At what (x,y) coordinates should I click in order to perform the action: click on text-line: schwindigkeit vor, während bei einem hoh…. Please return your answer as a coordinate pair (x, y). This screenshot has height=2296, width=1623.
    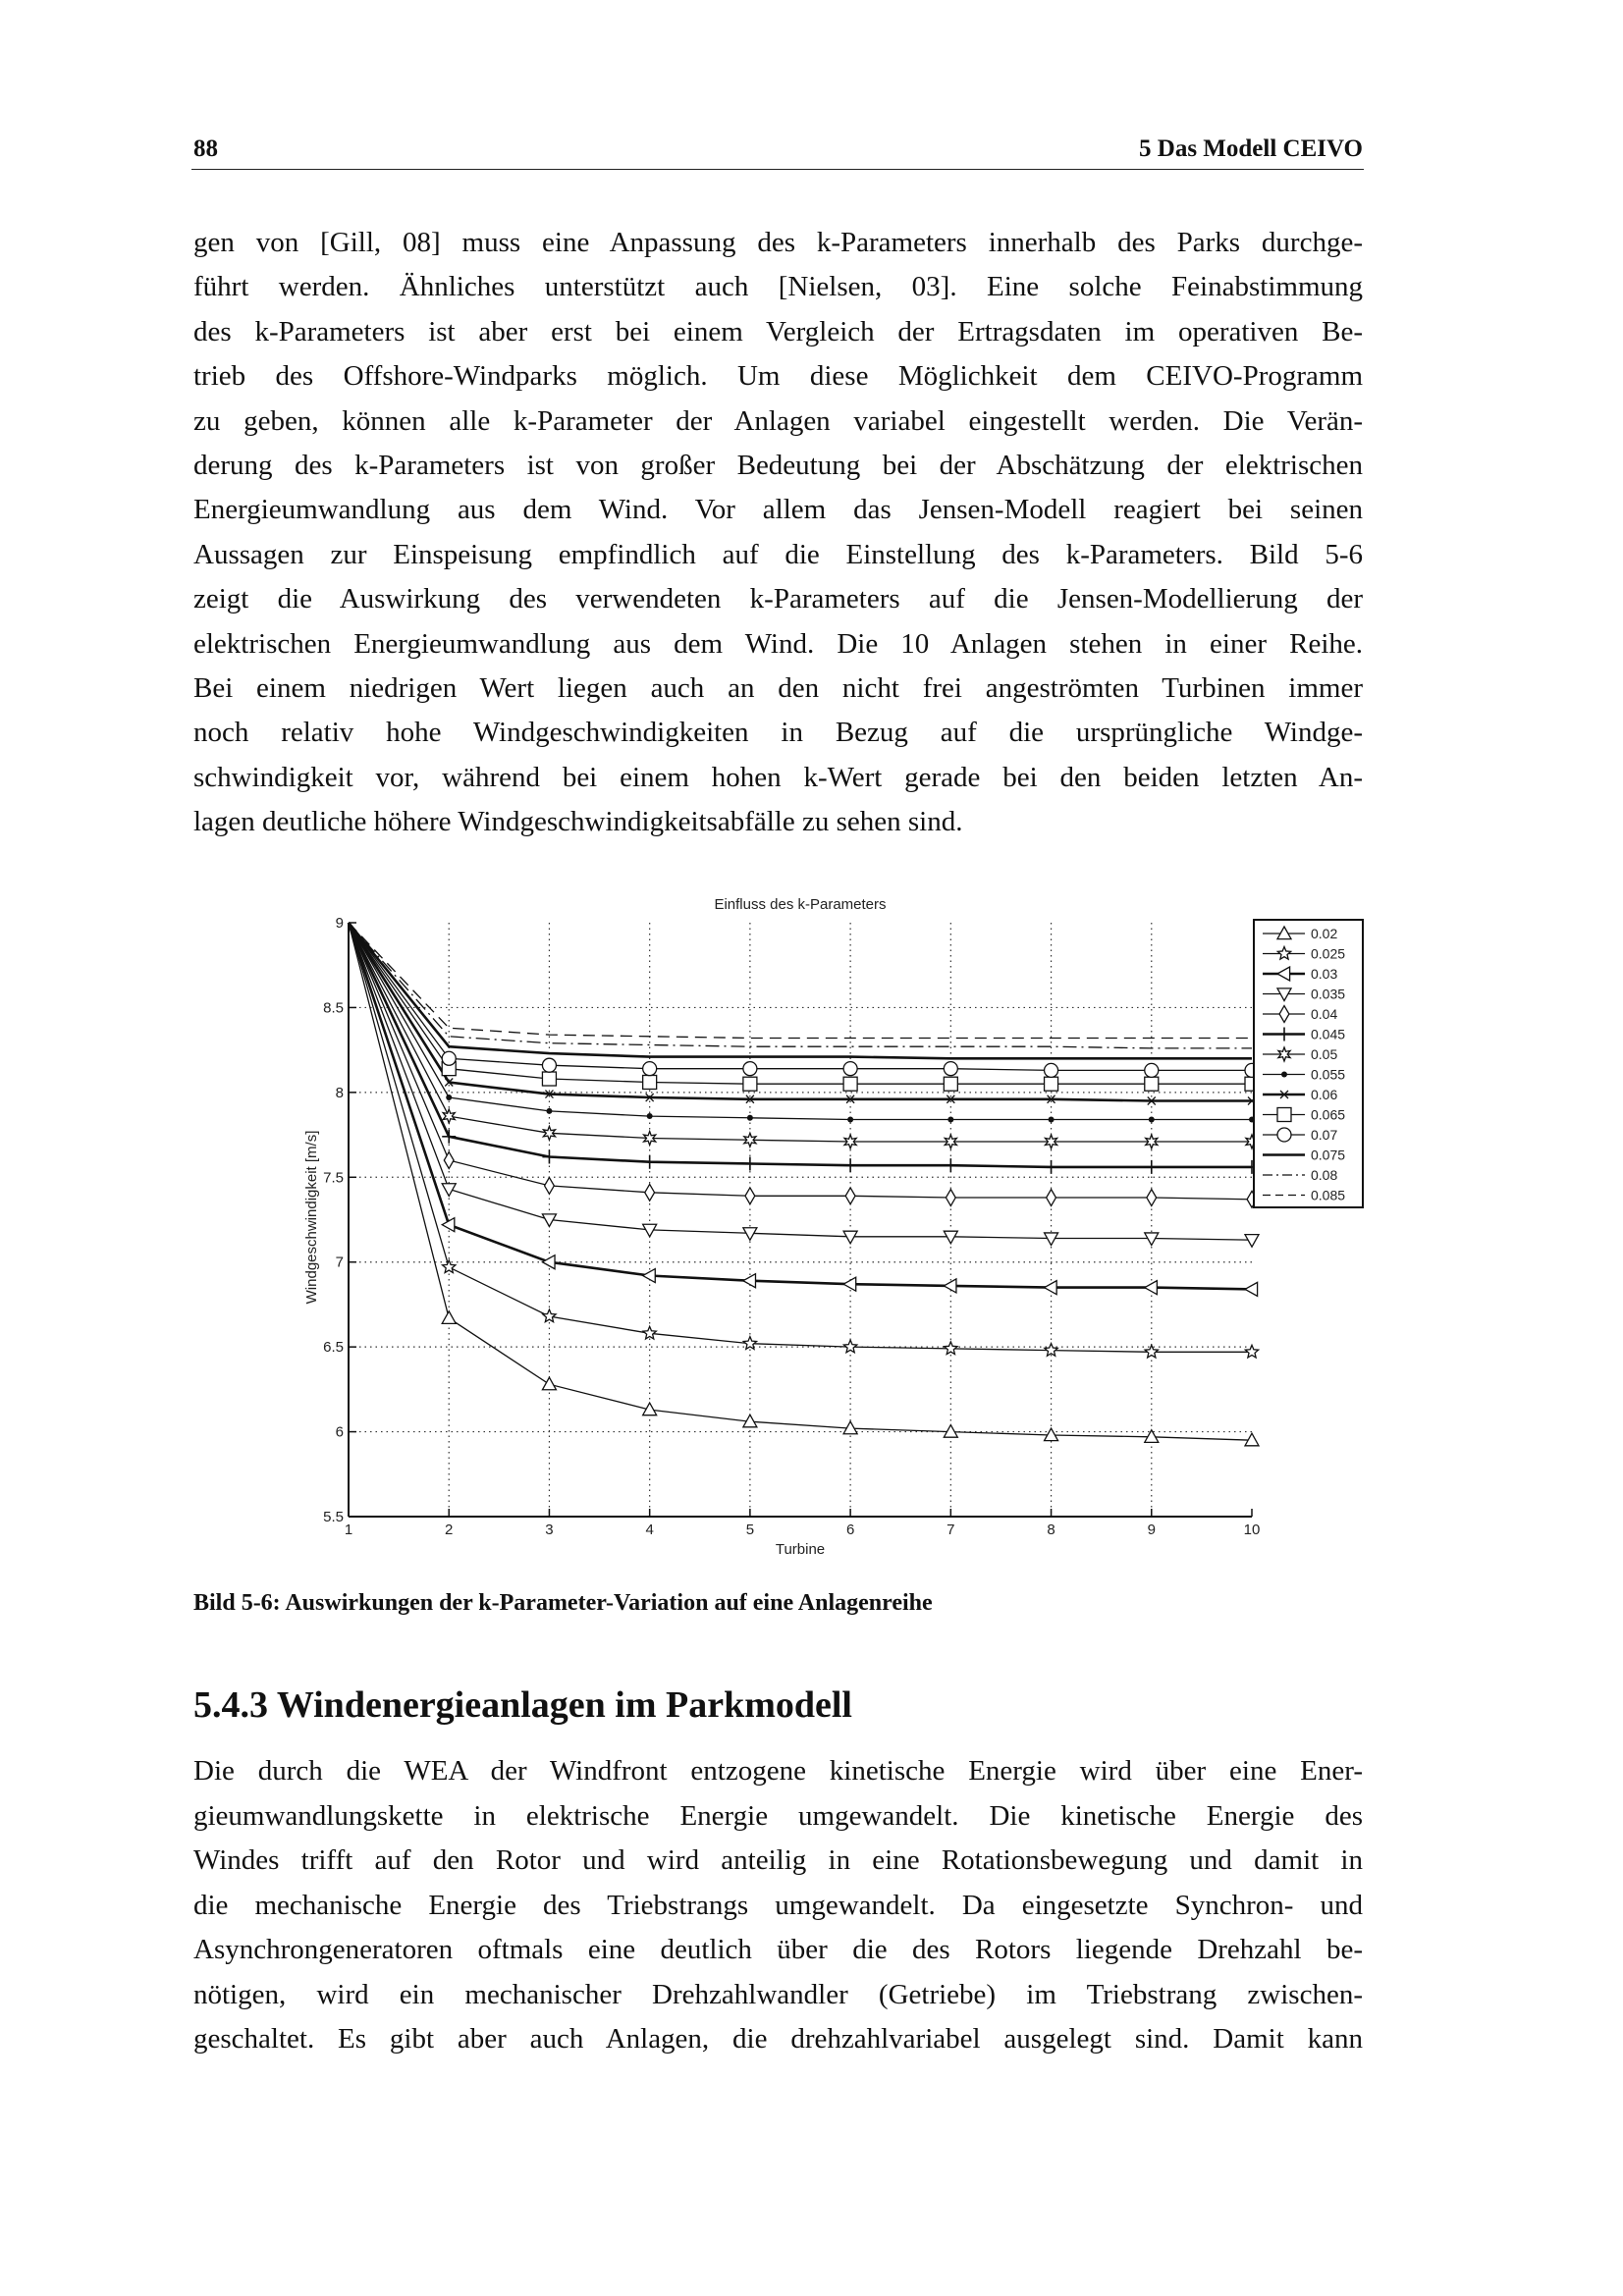
    Looking at the image, I should click on (778, 777).